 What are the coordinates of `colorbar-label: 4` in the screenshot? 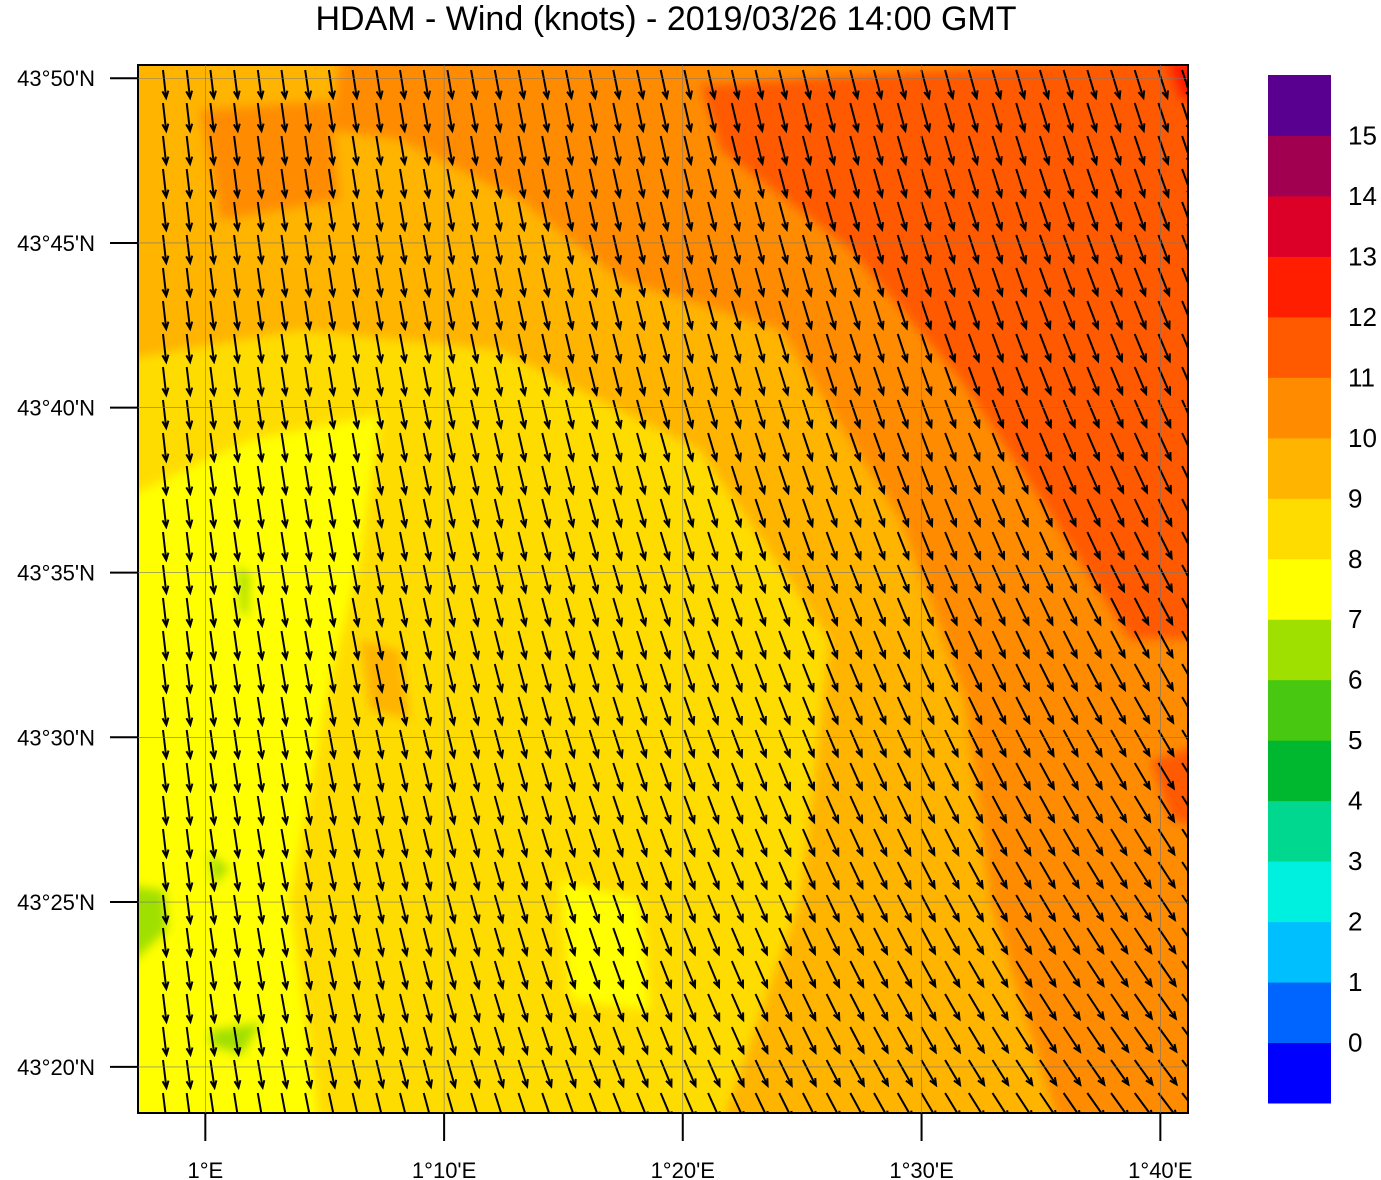 It's located at (1355, 801).